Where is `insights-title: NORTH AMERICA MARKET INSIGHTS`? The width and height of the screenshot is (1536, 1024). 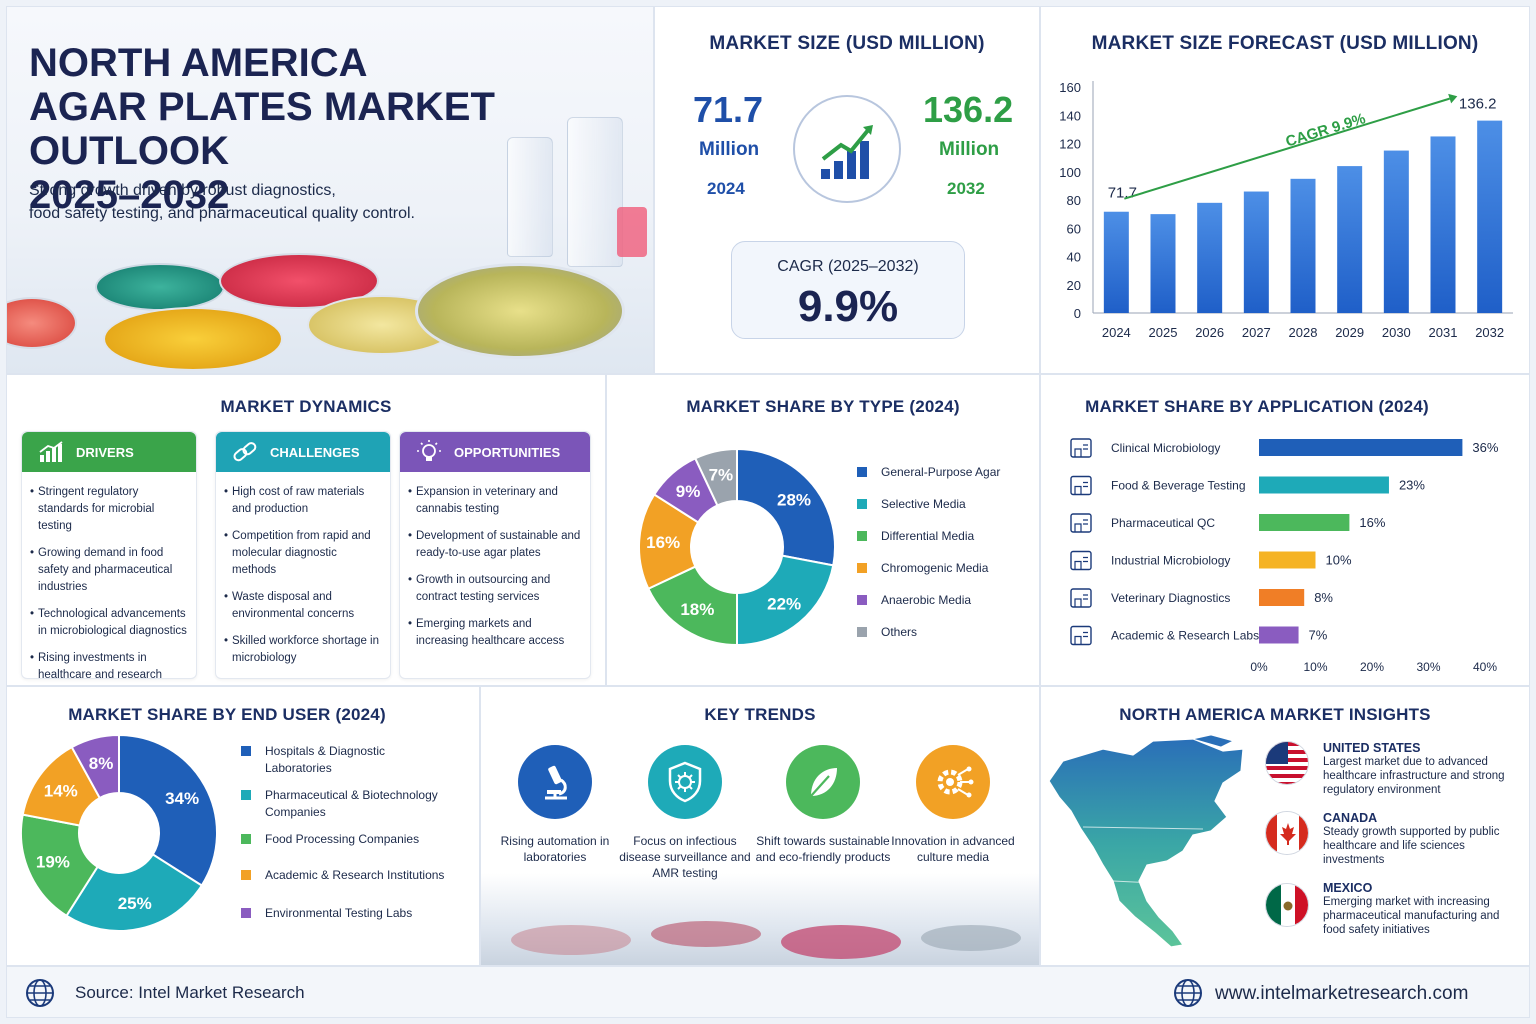
insights-title: NORTH AMERICA MARKET INSIGHTS is located at coordinates (1275, 714).